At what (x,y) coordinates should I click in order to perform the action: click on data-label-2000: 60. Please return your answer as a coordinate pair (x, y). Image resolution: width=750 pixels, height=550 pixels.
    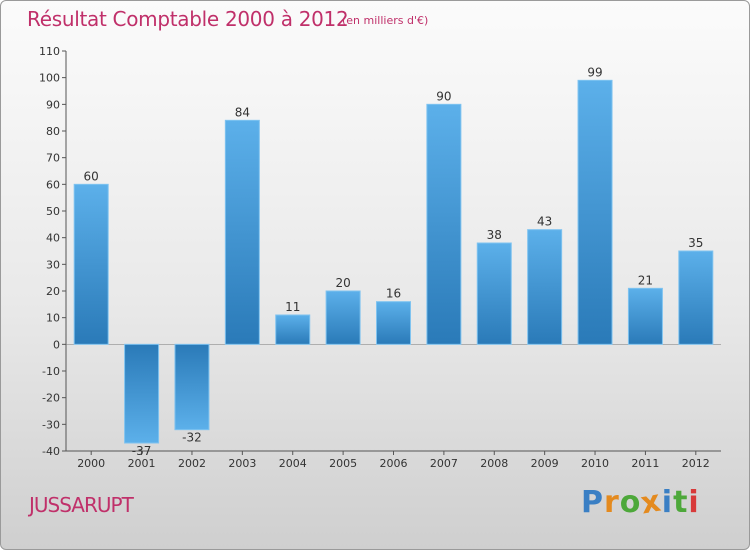
    Looking at the image, I should click on (91, 176).